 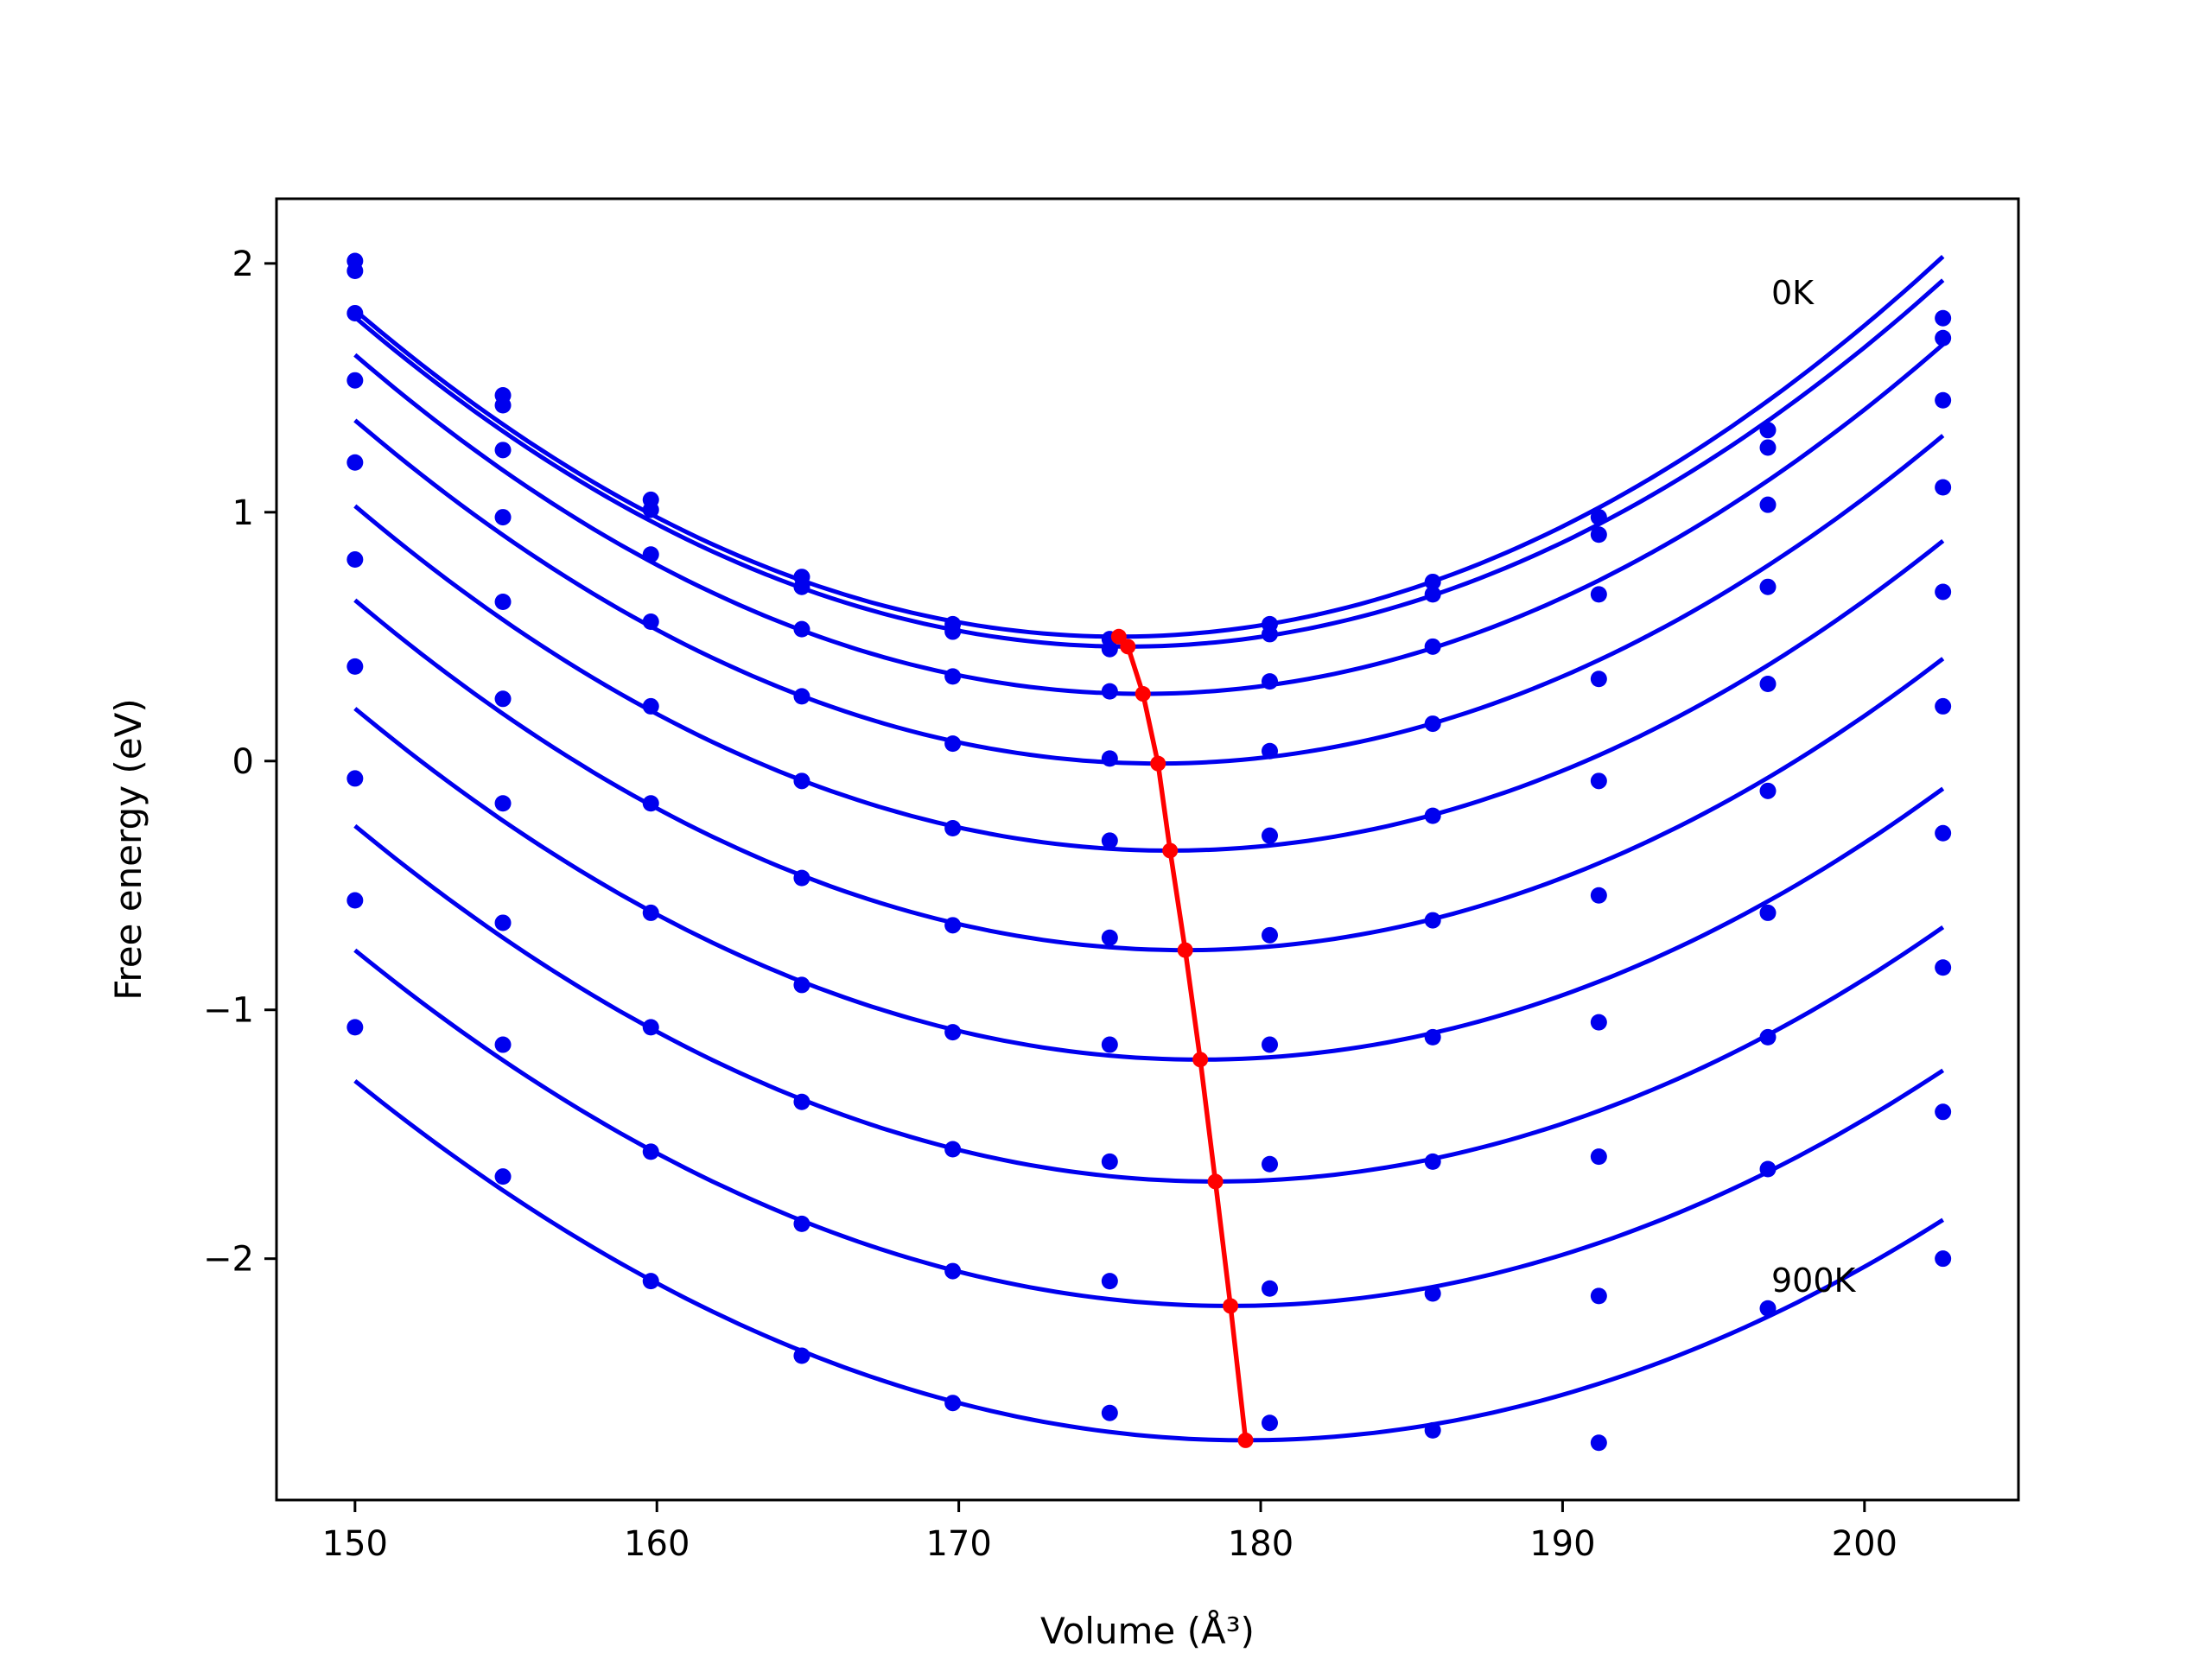 I want to click on x-tick-label-200: 200, so click(x=1865, y=1544).